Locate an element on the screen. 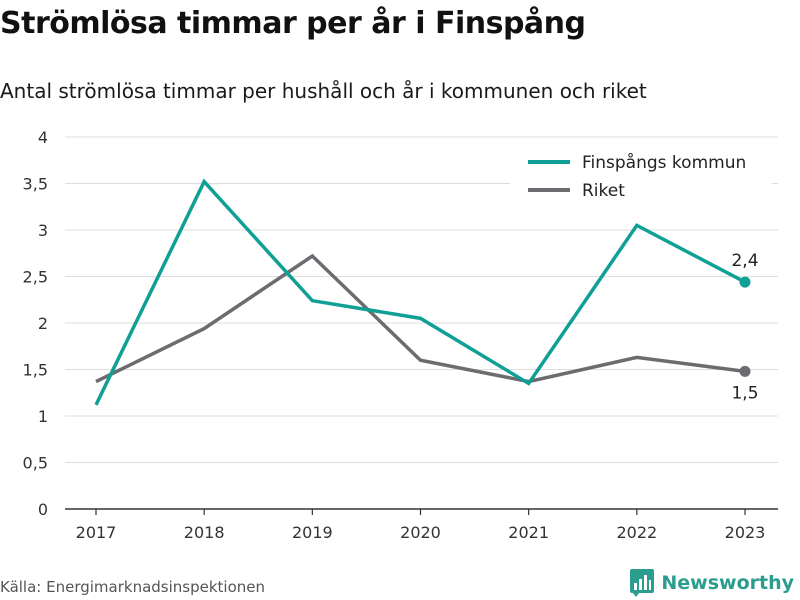  newsworthy-logo-icon is located at coordinates (642, 583).